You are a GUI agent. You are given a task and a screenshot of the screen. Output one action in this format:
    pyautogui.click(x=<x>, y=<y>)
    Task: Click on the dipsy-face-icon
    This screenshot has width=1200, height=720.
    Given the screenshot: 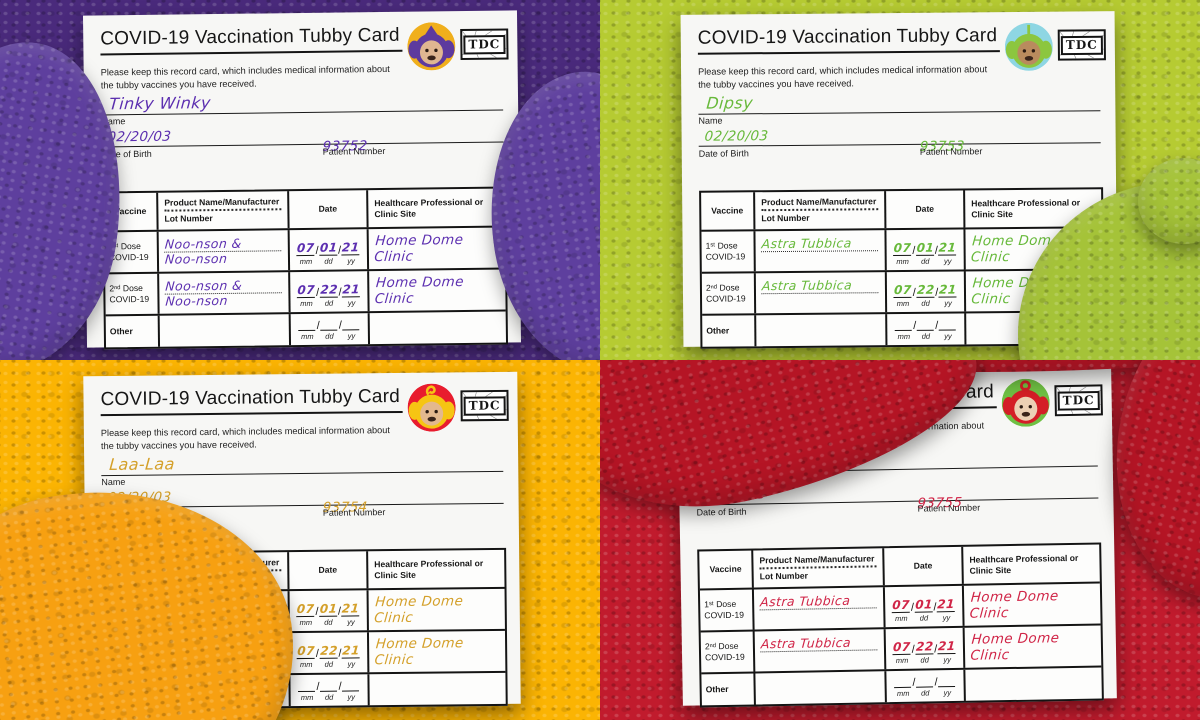 What is the action you would take?
    pyautogui.click(x=1028, y=46)
    